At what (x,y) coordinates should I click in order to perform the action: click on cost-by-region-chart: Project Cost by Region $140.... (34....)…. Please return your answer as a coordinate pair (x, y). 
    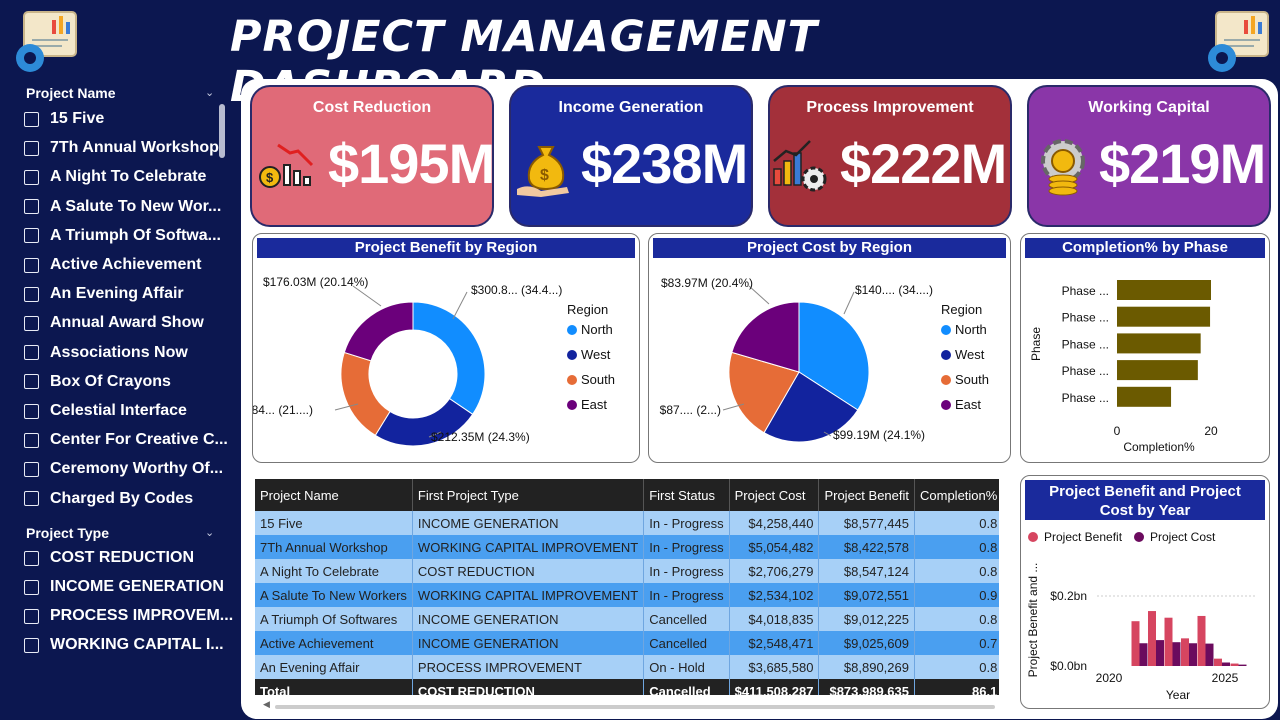
    Looking at the image, I should click on (829, 348).